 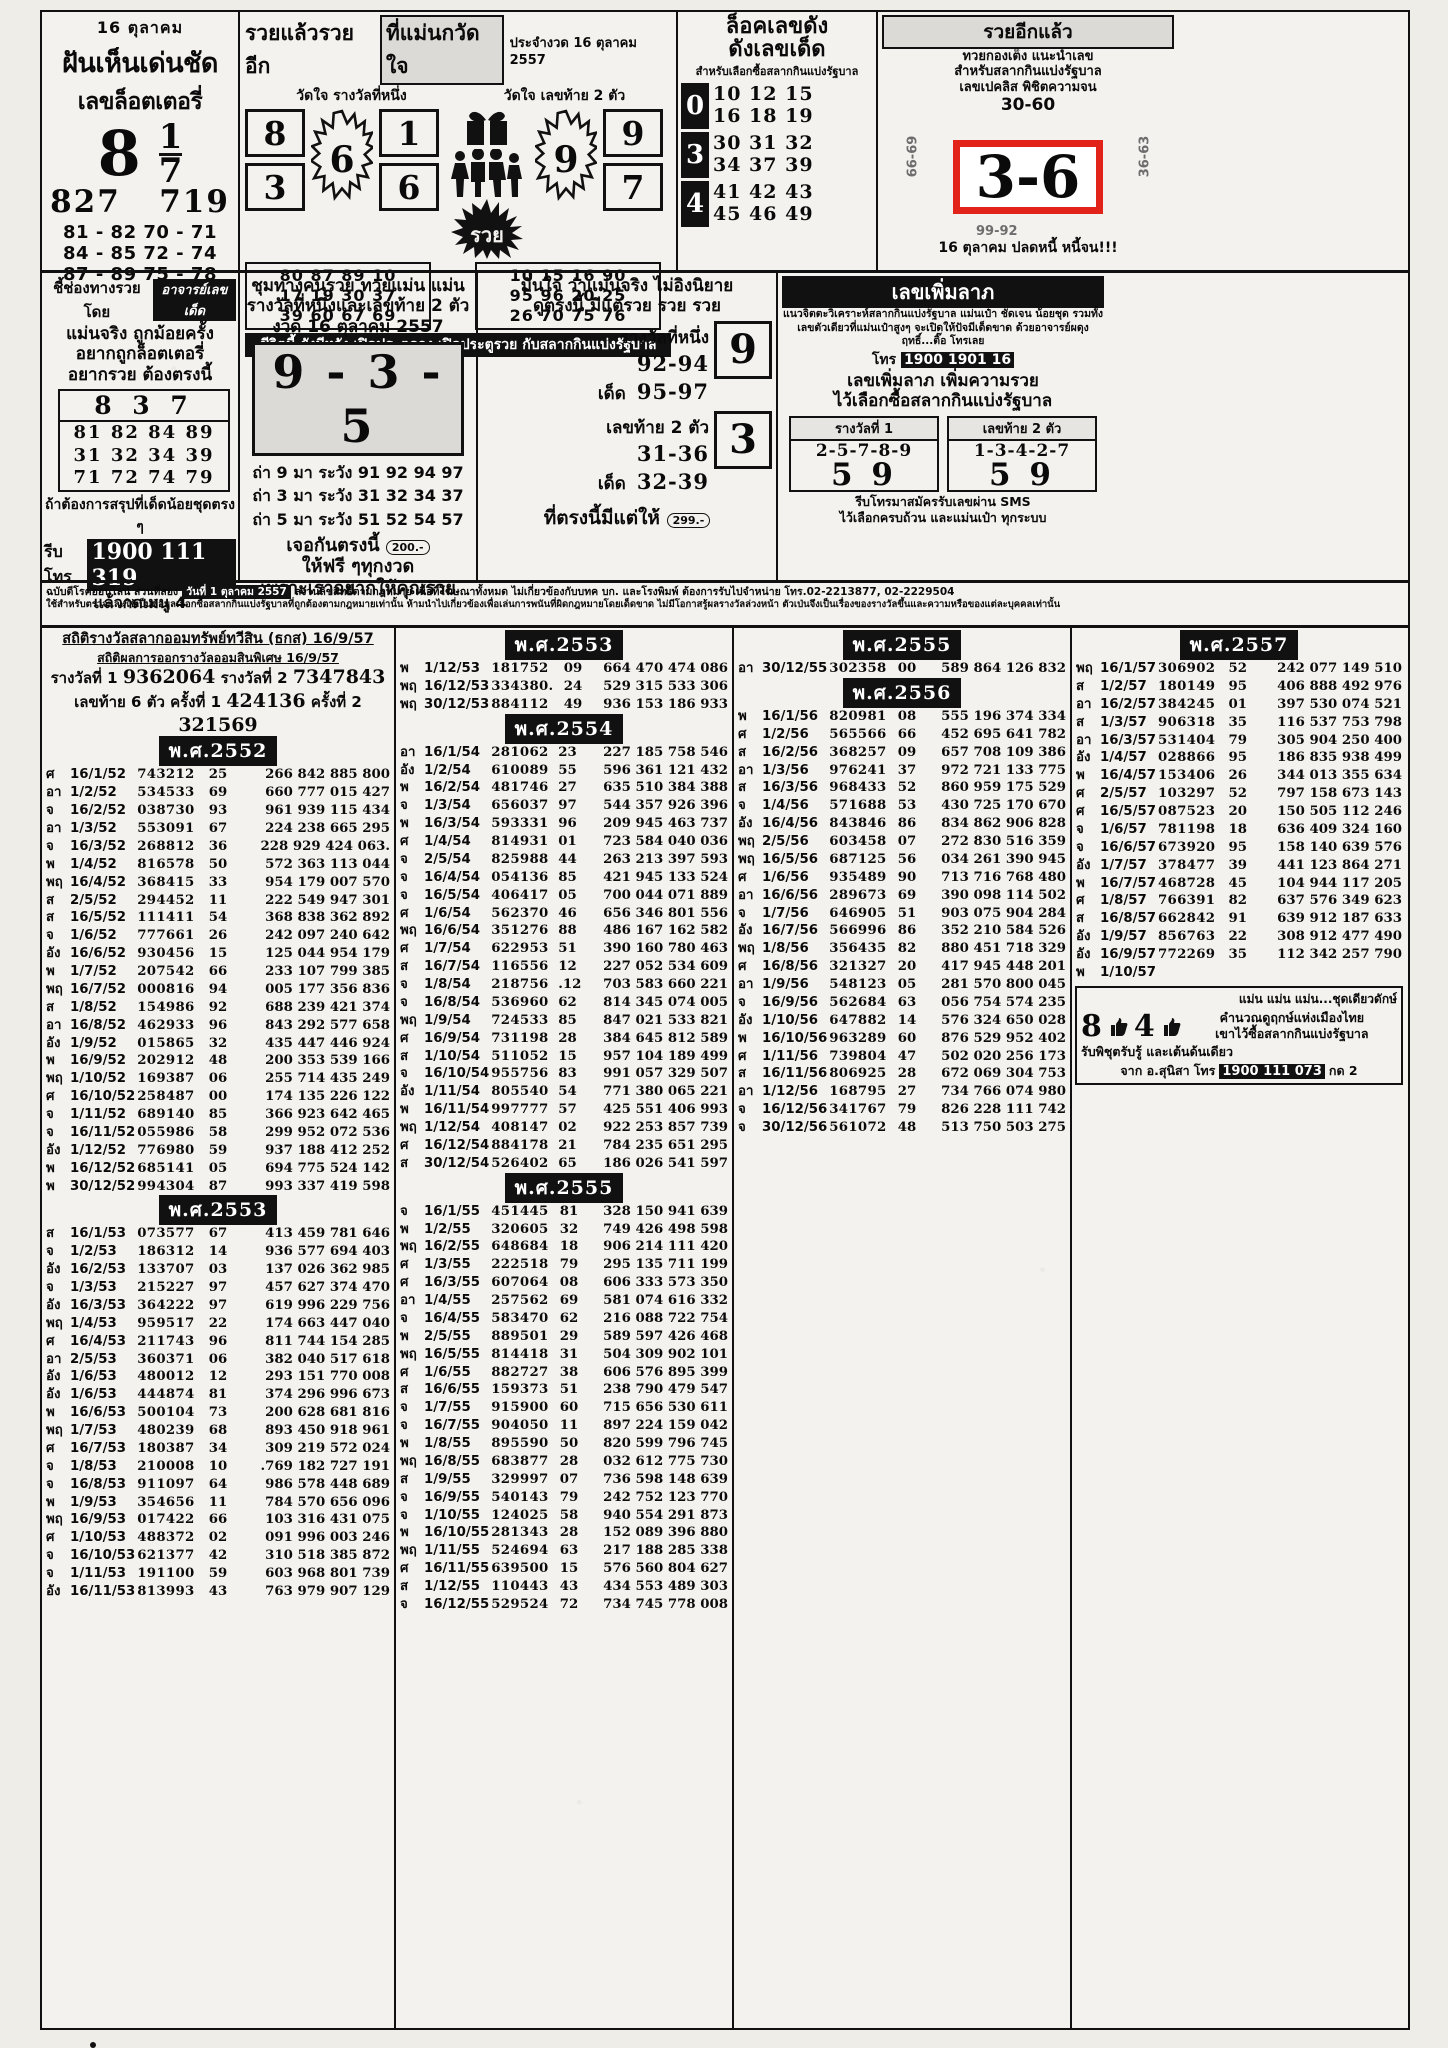 I want to click on draw-last2: 93, so click(x=218, y=811).